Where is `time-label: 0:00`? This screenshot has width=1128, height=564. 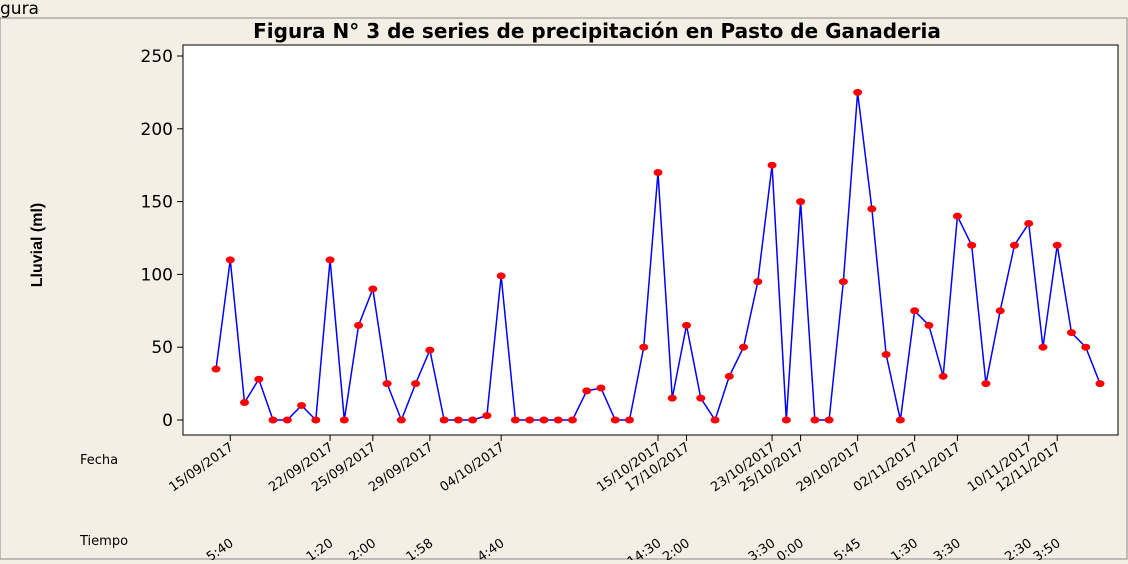
time-label: 0:00 is located at coordinates (790, 548).